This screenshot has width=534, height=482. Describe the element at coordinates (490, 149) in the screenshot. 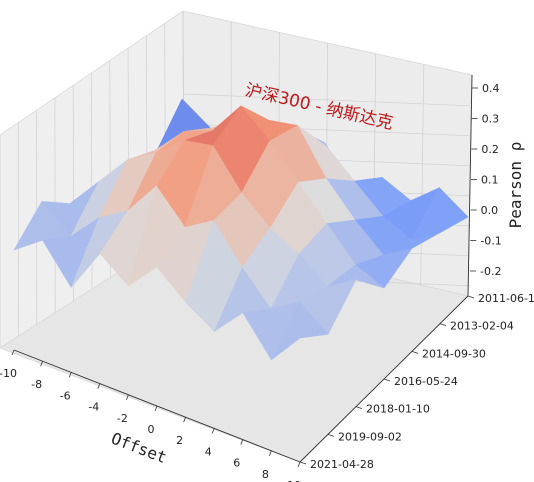

I see `z-tick-label: 0.2` at that location.